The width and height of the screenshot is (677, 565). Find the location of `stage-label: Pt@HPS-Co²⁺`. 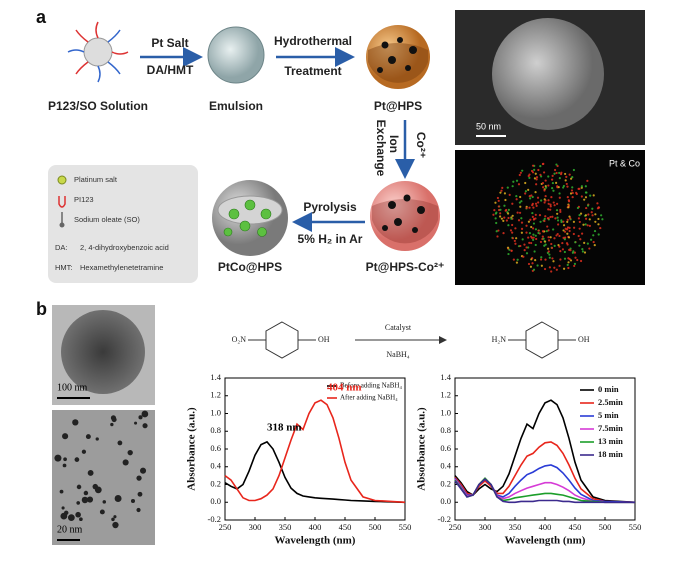

stage-label: Pt@HPS-Co²⁺ is located at coordinates (405, 267).